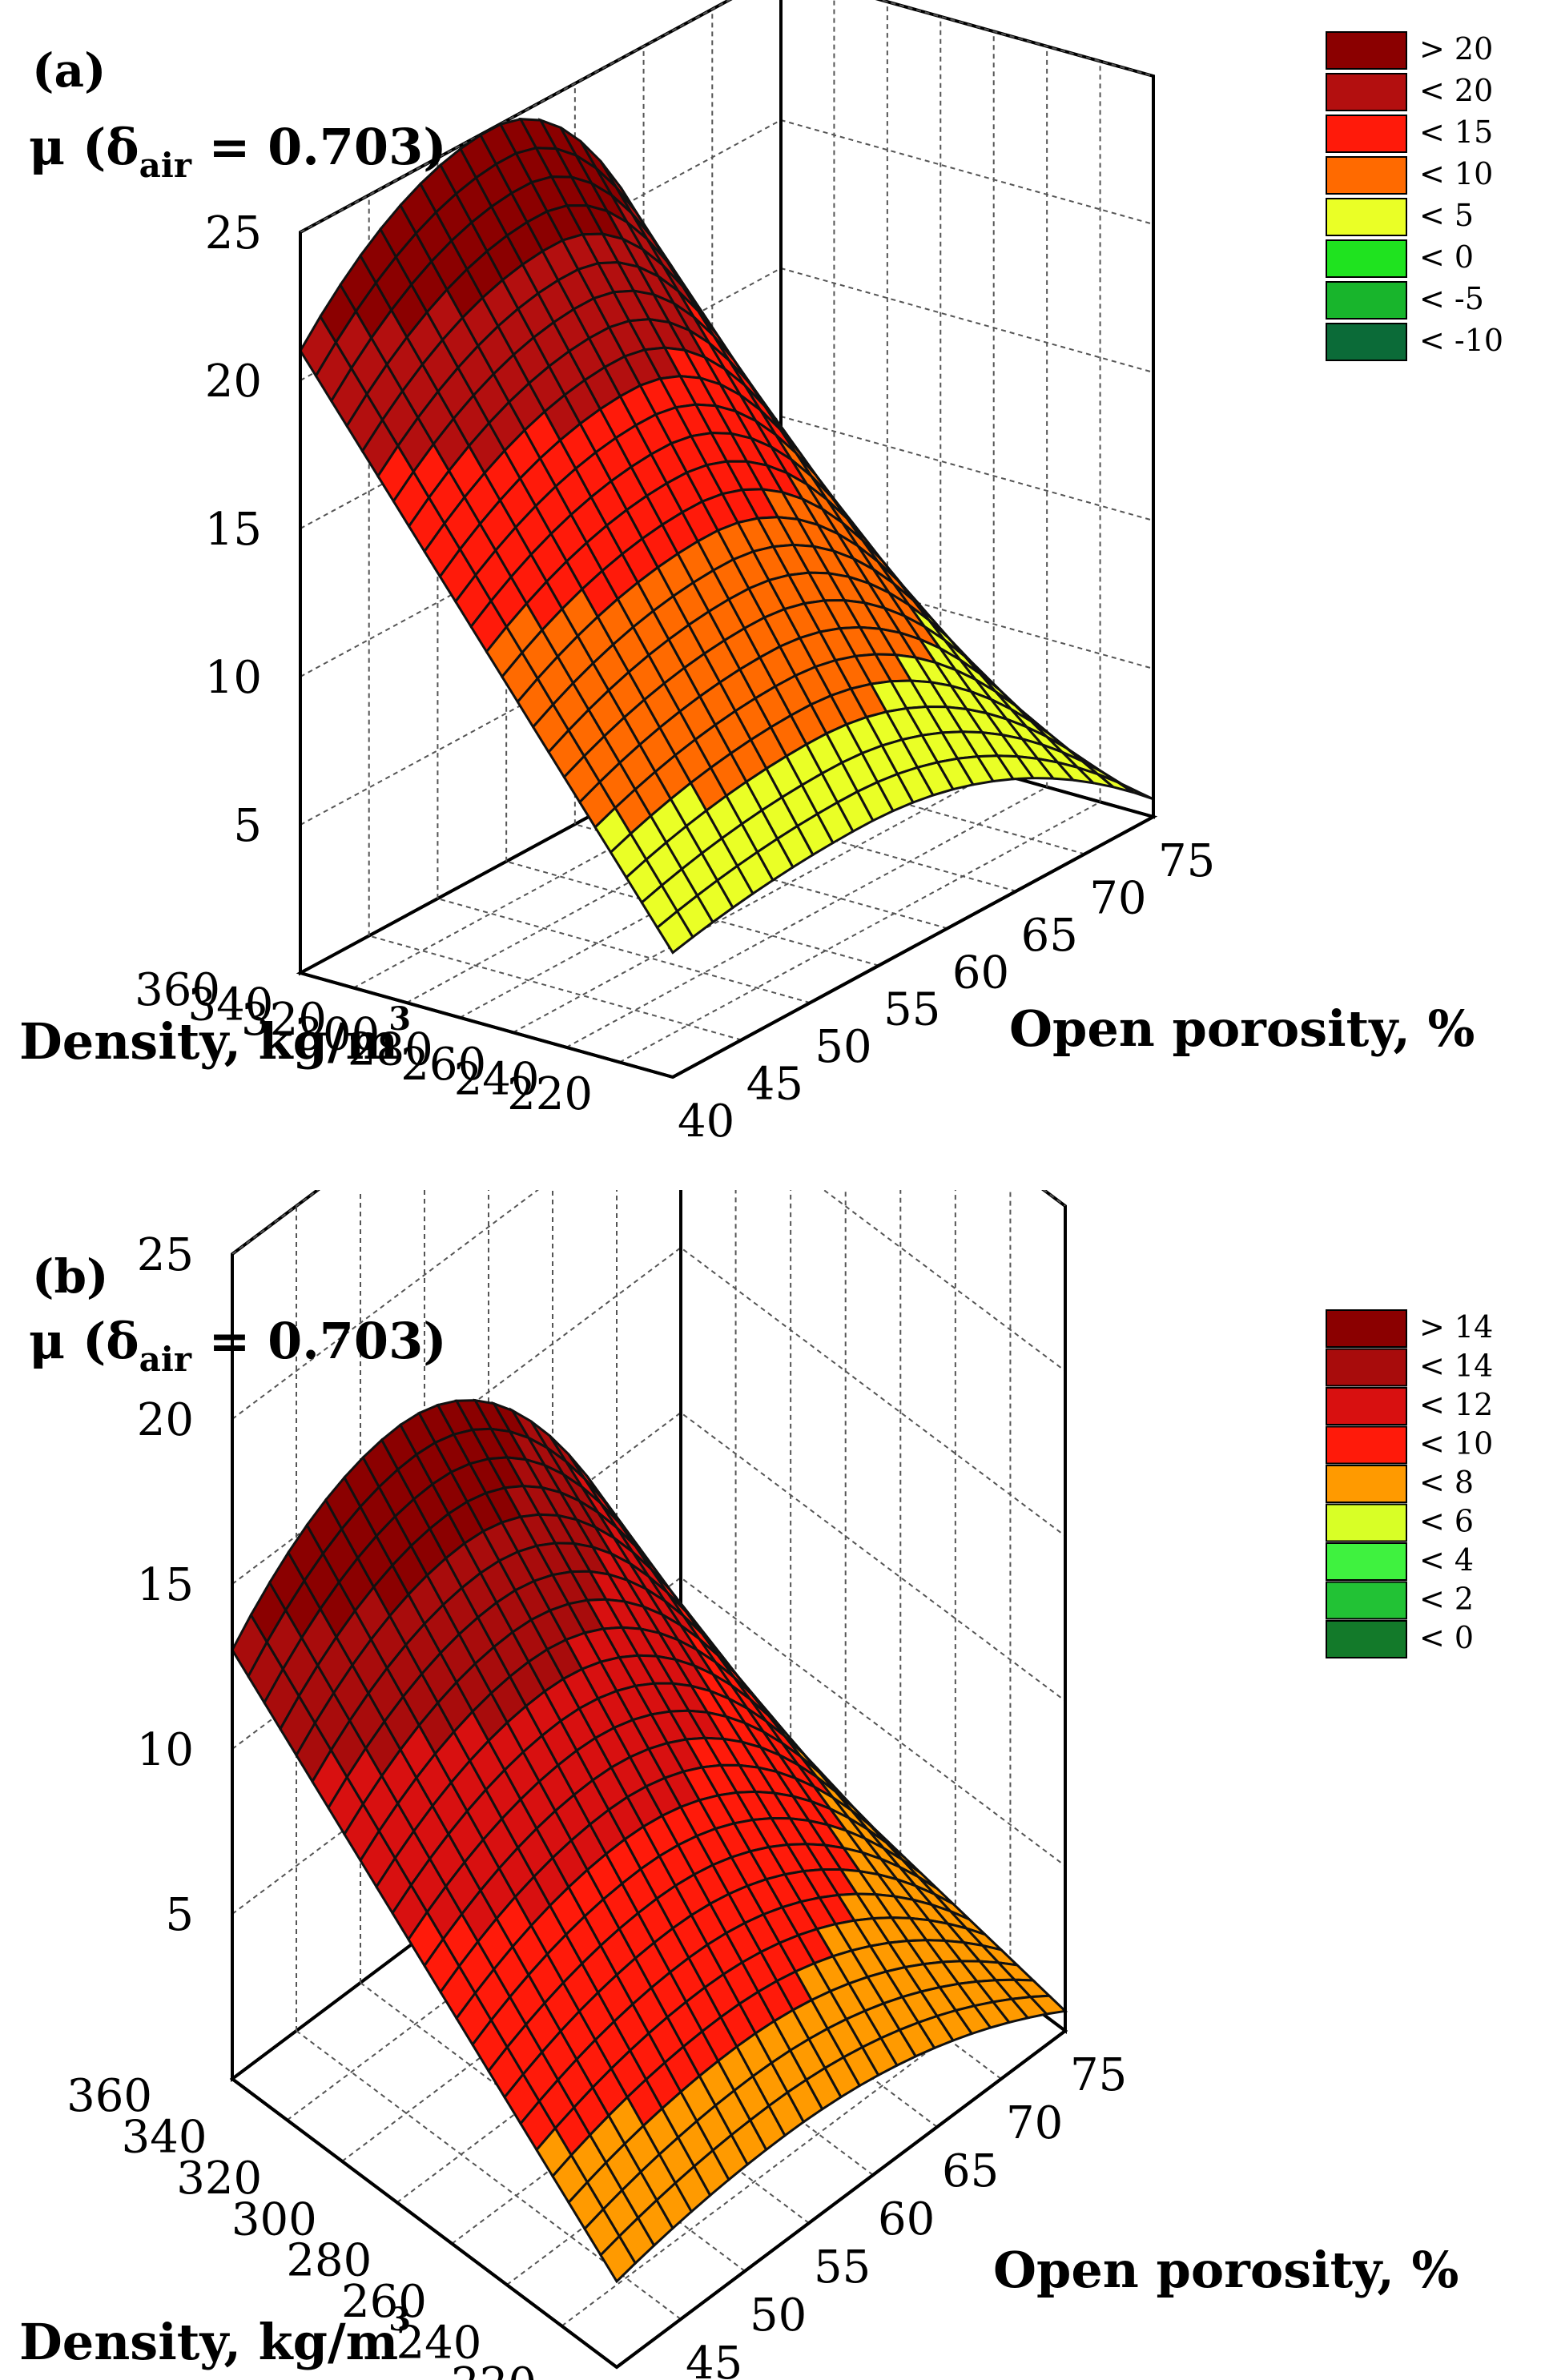 The image size is (1541, 2380). Describe the element at coordinates (284, 1020) in the screenshot. I see `x-tick-label: 320` at that location.